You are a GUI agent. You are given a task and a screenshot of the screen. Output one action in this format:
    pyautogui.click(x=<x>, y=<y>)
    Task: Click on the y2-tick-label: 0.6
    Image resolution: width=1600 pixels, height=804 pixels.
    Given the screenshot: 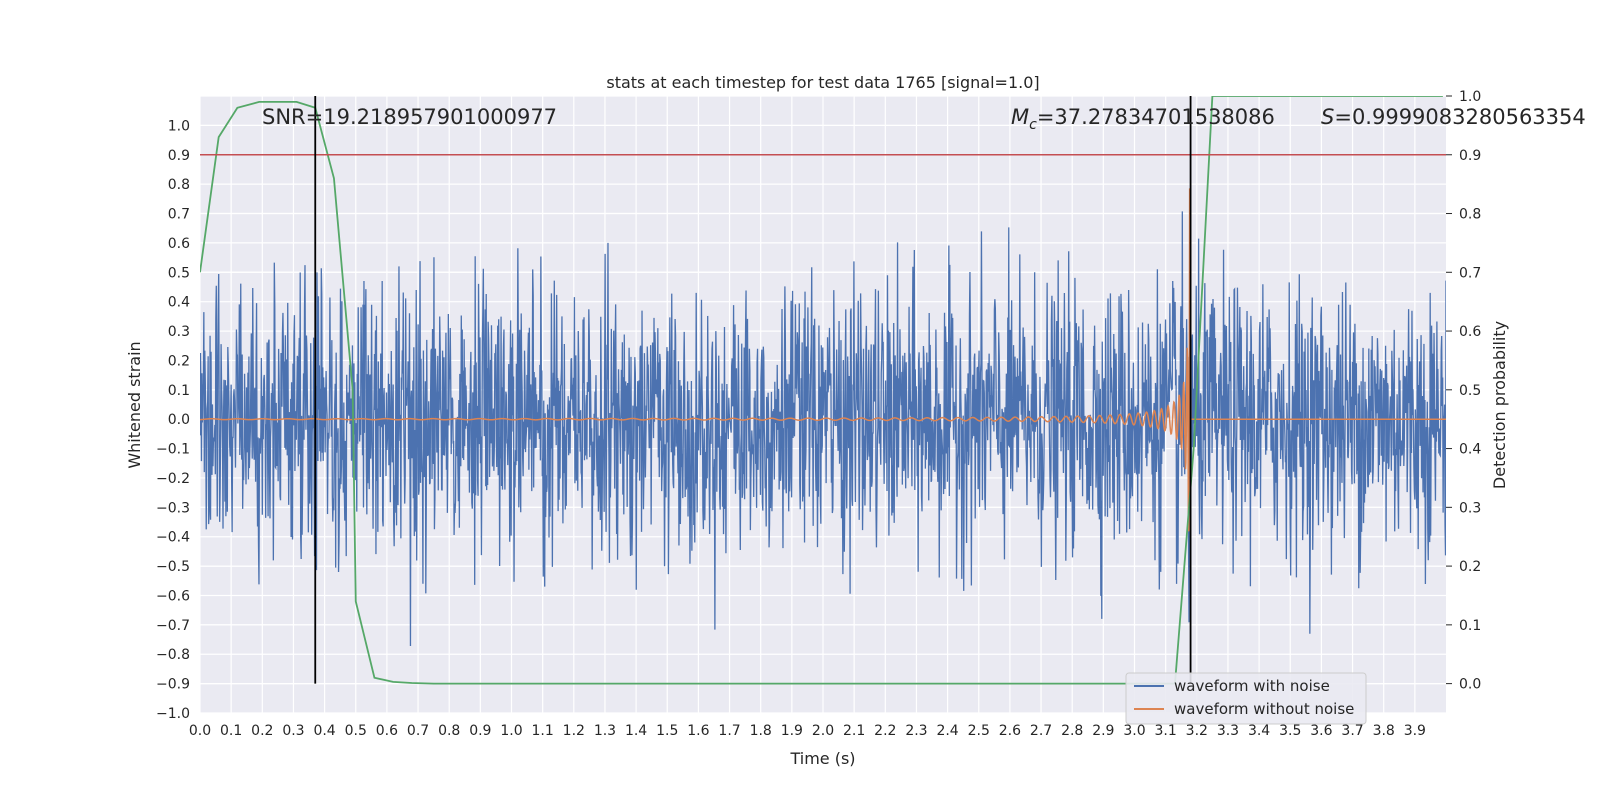 What is the action you would take?
    pyautogui.click(x=1470, y=332)
    